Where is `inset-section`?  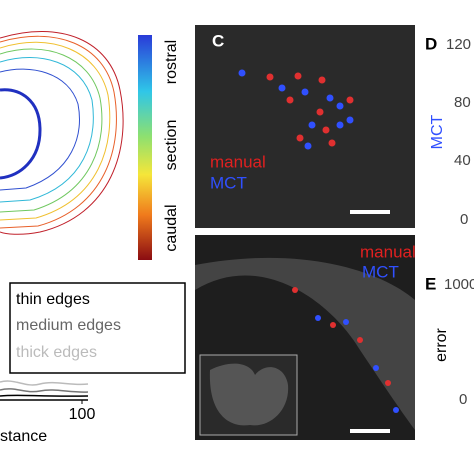
inset-section is located at coordinates (249, 394).